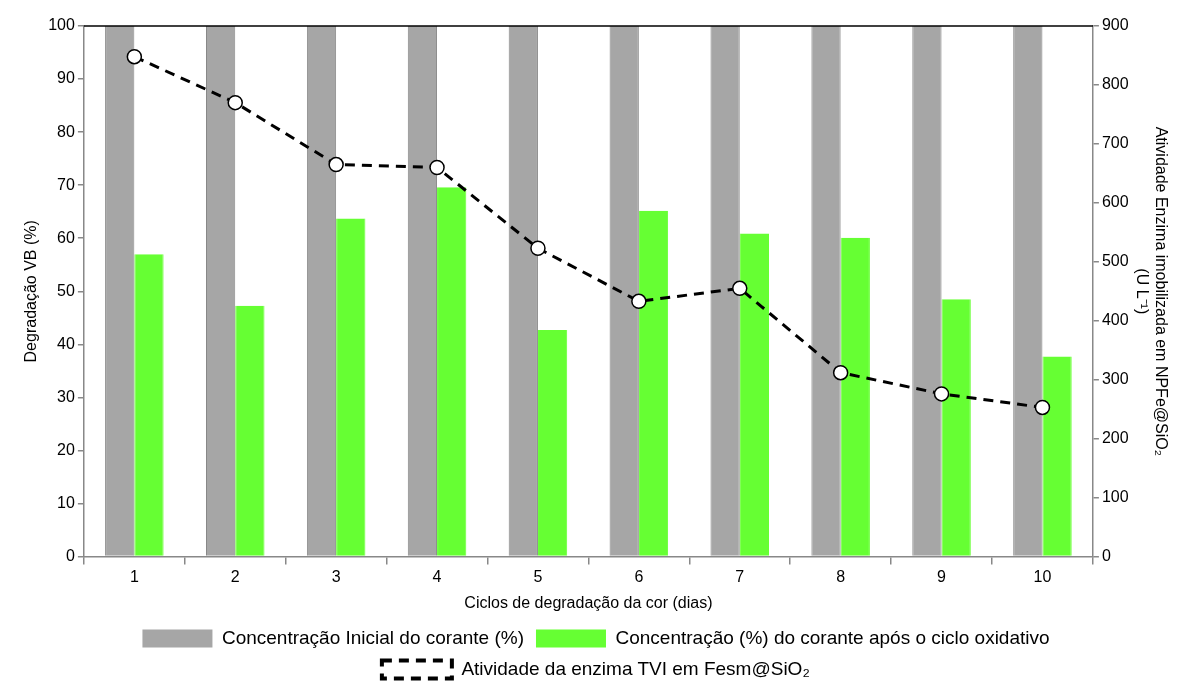 The height and width of the screenshot is (697, 1192). Describe the element at coordinates (1106, 556) in the screenshot. I see `y2-tick-label: 0` at that location.